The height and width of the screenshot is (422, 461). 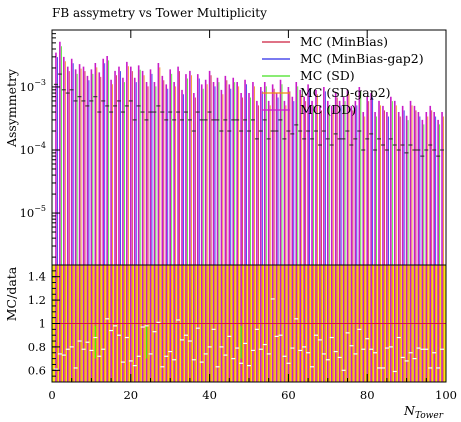 What do you see at coordinates (37, 300) in the screenshot?
I see `ratio-y-tick-label: 1.2` at bounding box center [37, 300].